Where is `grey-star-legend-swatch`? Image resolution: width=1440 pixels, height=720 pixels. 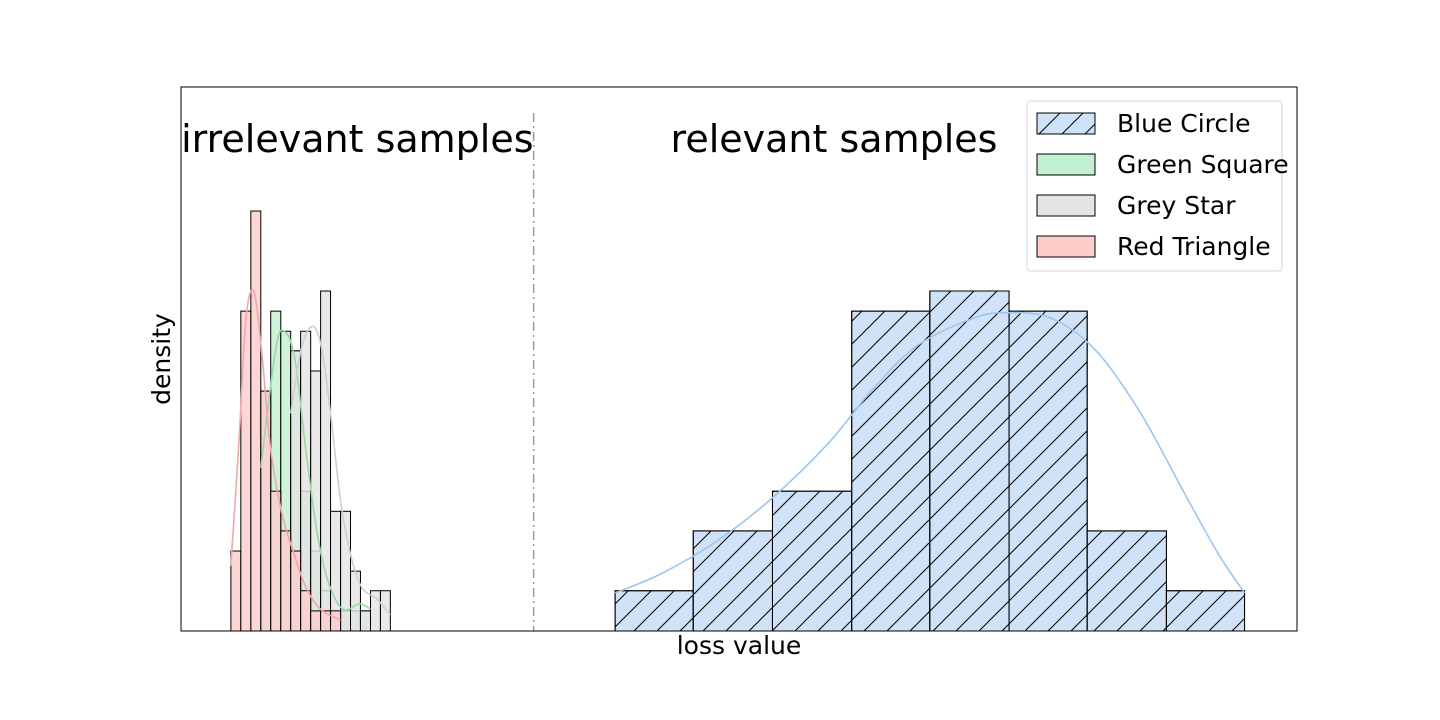
grey-star-legend-swatch is located at coordinates (1066, 205).